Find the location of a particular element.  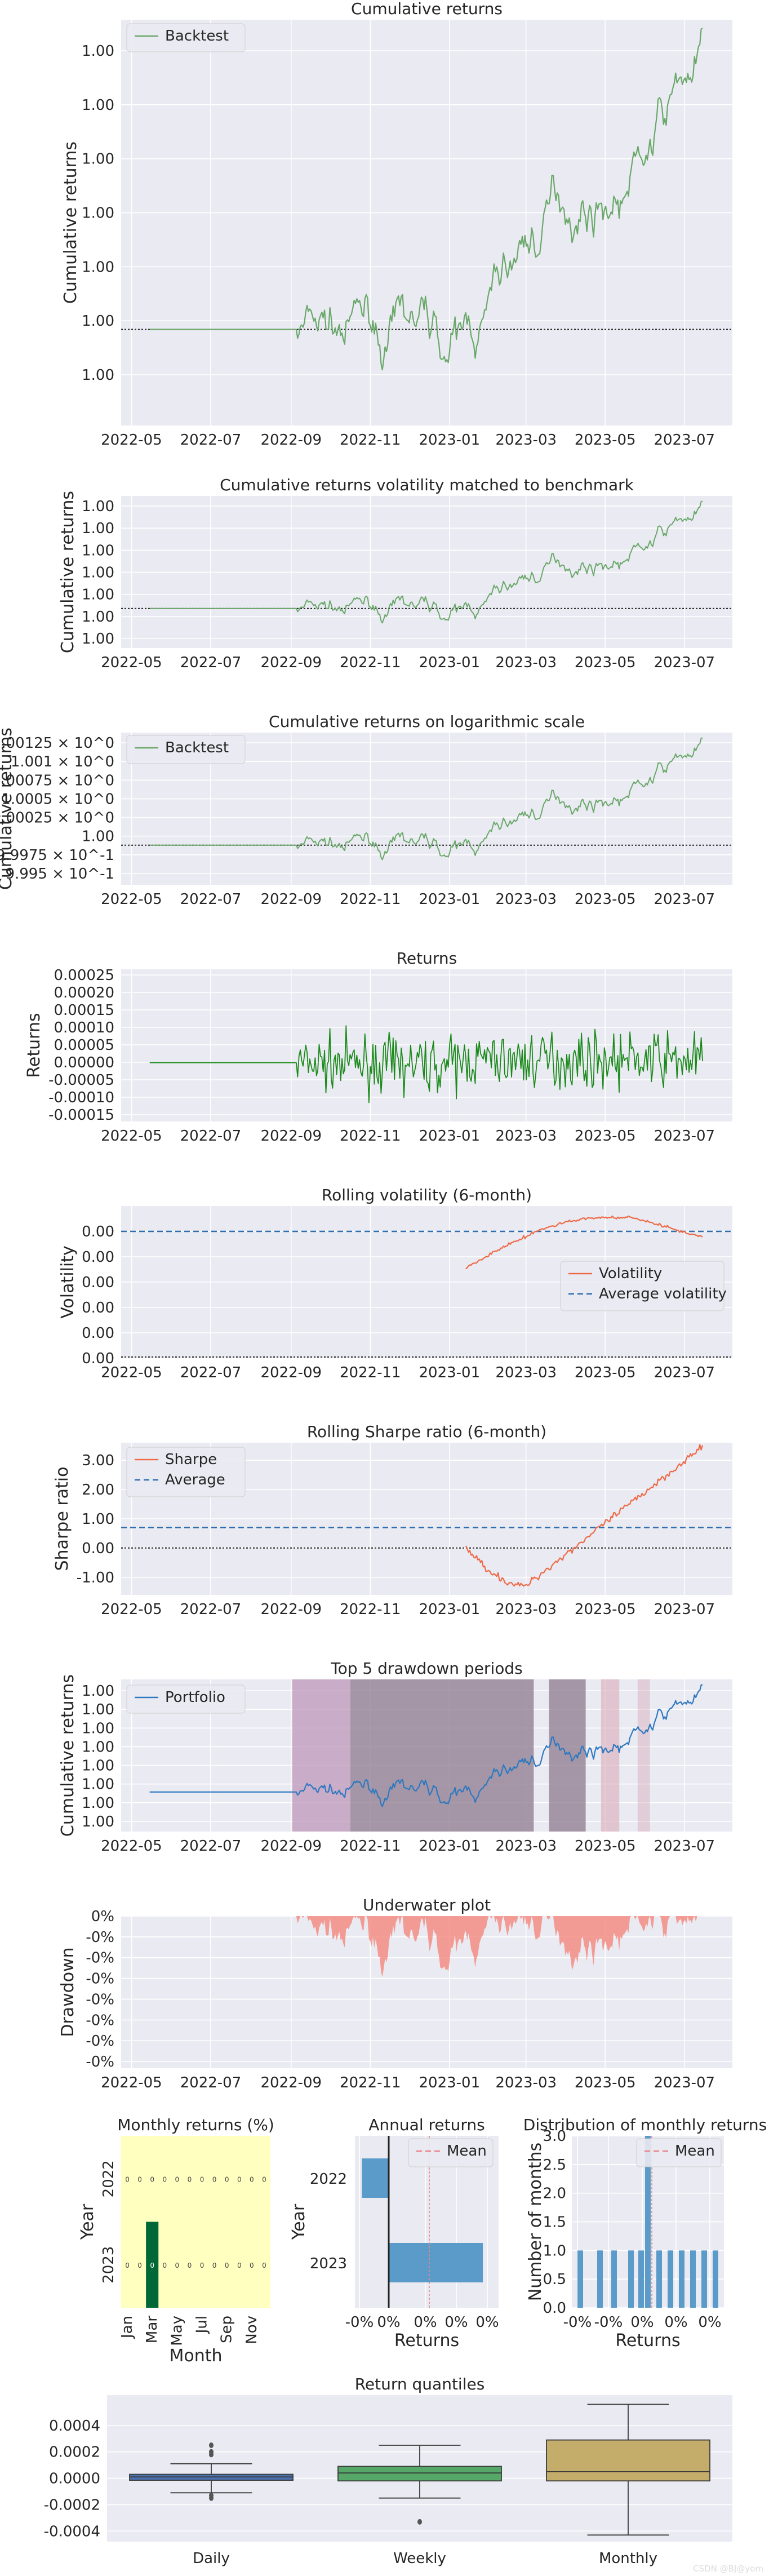

plot-area is located at coordinates (426, 222).